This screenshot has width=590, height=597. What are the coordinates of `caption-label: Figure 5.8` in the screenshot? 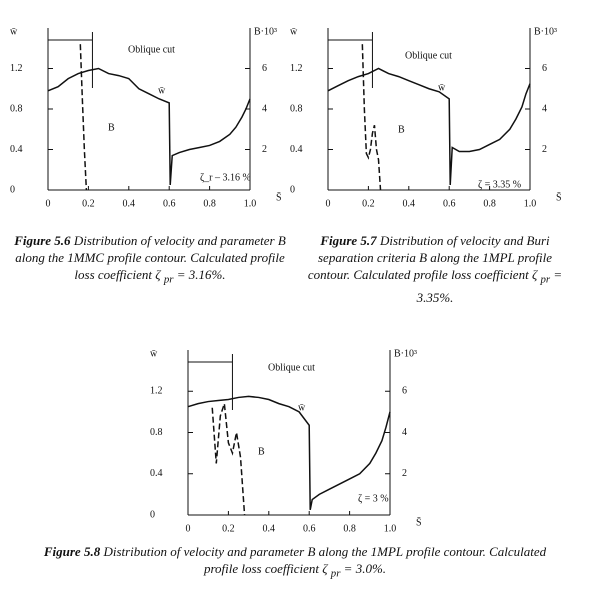 It's located at (72, 551).